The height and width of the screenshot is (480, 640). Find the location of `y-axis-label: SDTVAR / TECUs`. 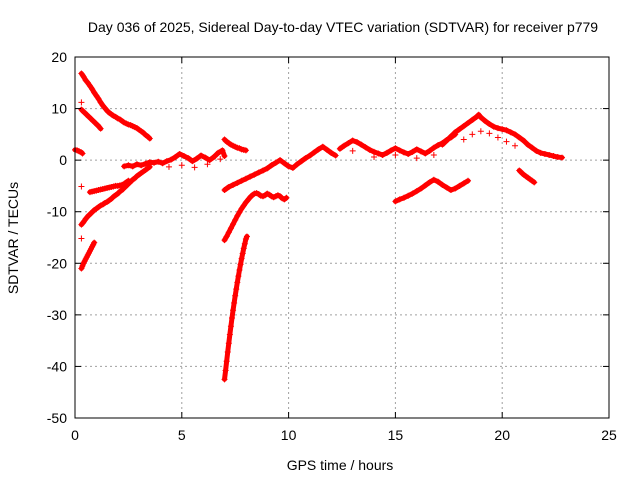

y-axis-label: SDTVAR / TECUs is located at coordinates (13, 238).